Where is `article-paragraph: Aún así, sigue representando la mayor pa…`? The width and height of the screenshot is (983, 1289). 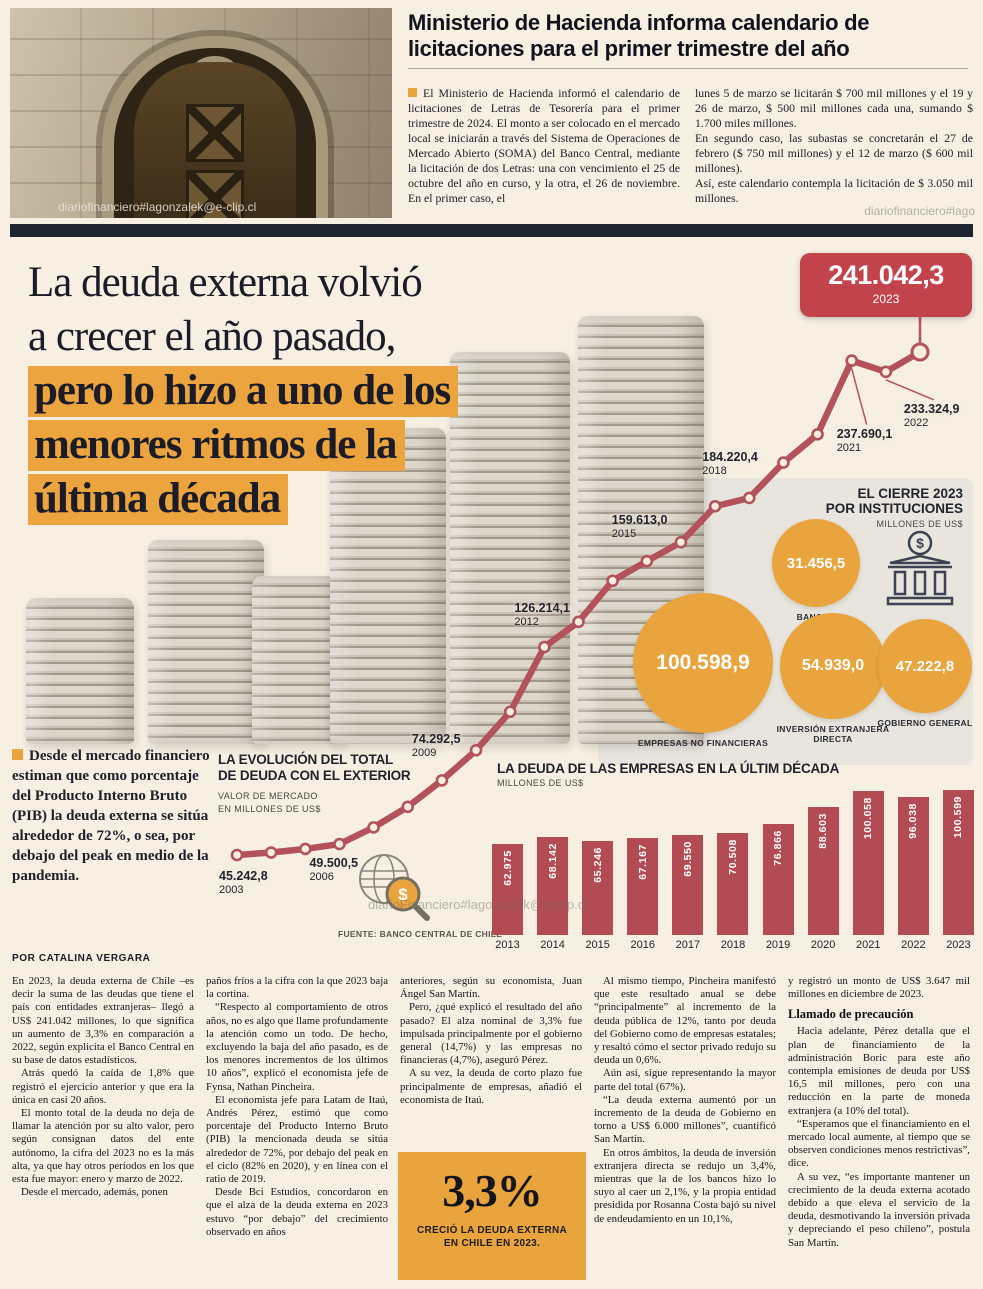 article-paragraph: Aún así, sigue representando la mayor pa… is located at coordinates (685, 1080).